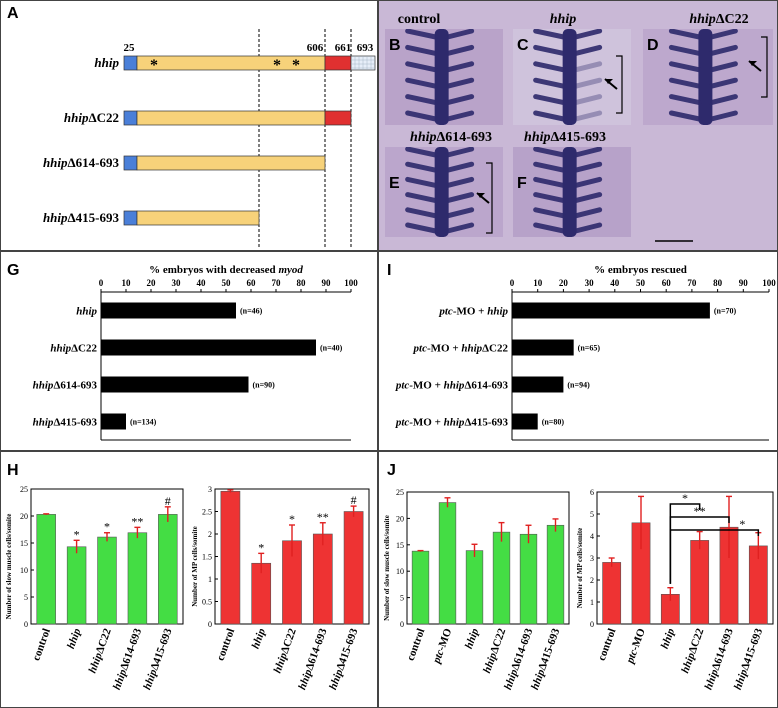 The height and width of the screenshot is (708, 778). Describe the element at coordinates (590, 283) in the screenshot. I see `x-tick-label: 30` at that location.